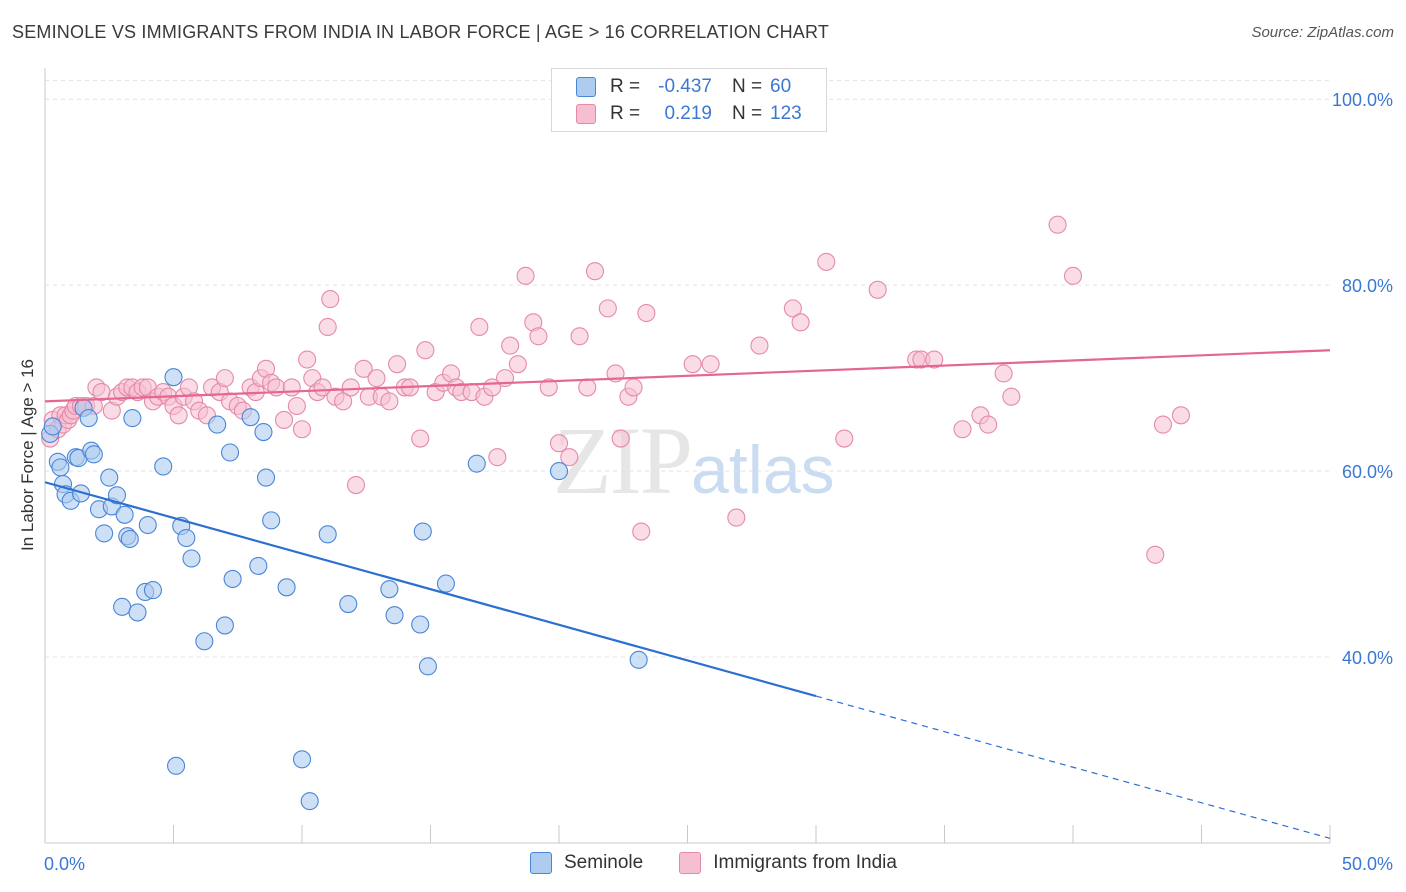 This screenshot has width=1406, height=892. I want to click on legend-swatch-seminole, so click(586, 87).